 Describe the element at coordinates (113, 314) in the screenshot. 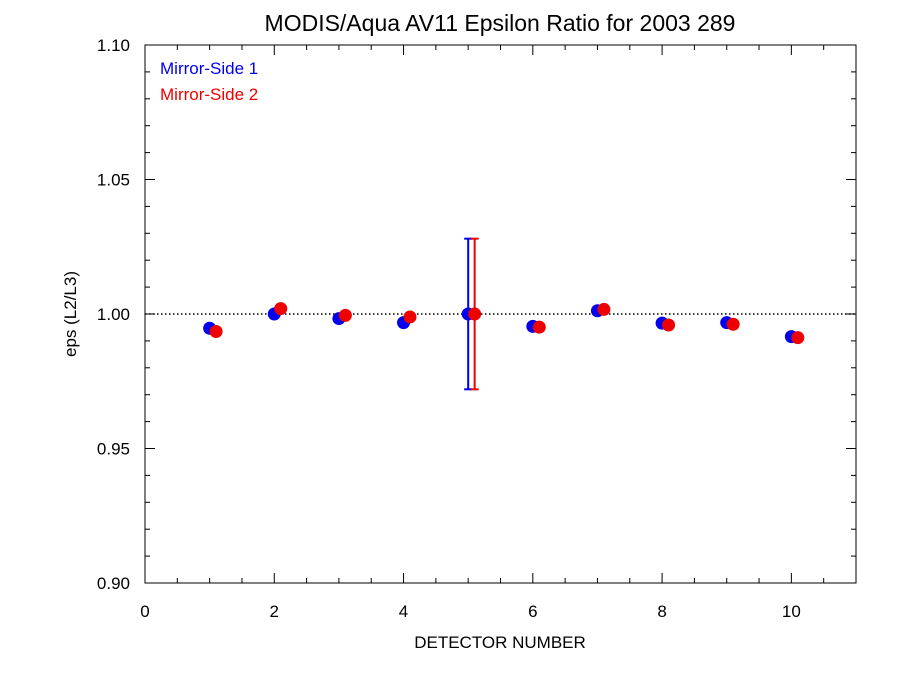

I see `y-tick-label: 1.00` at that location.